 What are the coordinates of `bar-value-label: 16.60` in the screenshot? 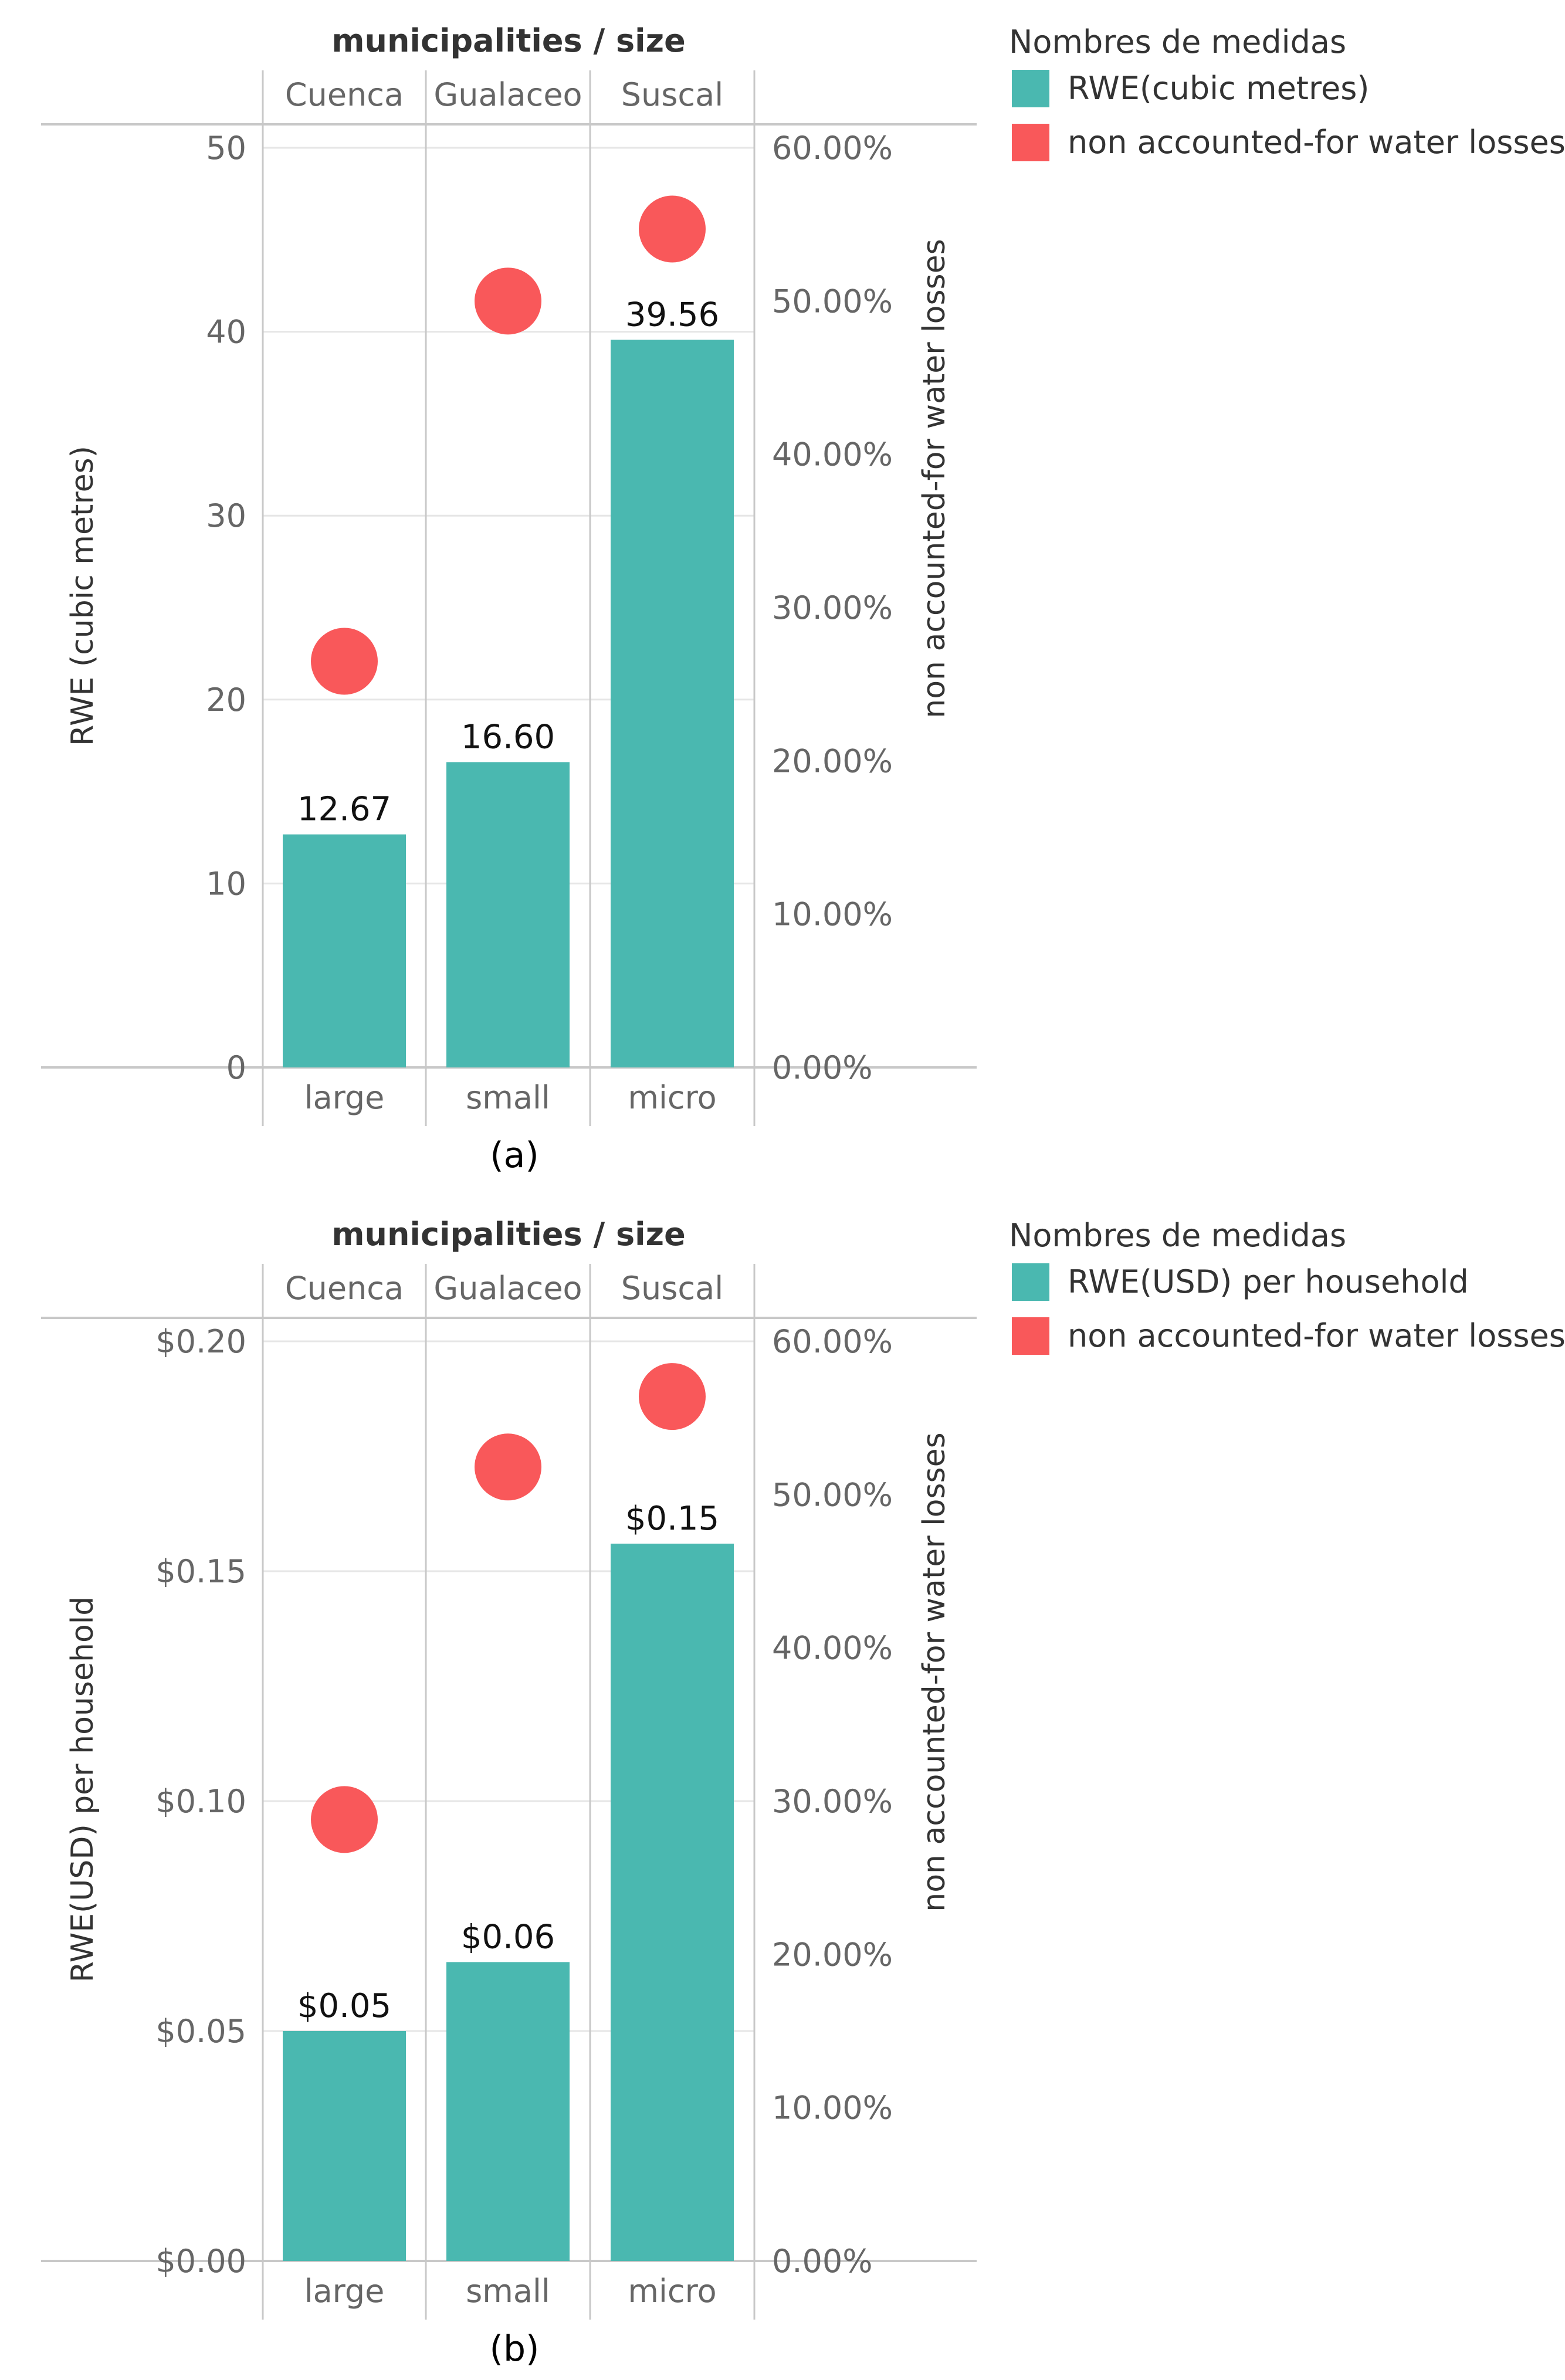 It's located at (508, 737).